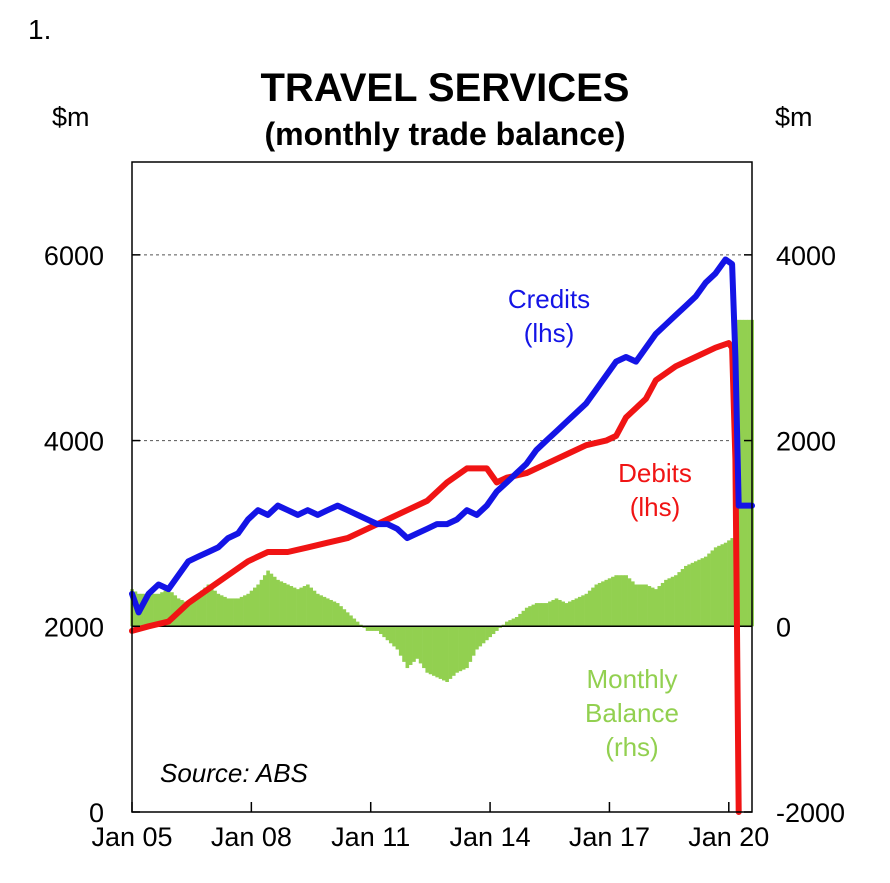 This screenshot has height=883, width=890. Describe the element at coordinates (655, 473) in the screenshot. I see `debits-label: Debits` at that location.